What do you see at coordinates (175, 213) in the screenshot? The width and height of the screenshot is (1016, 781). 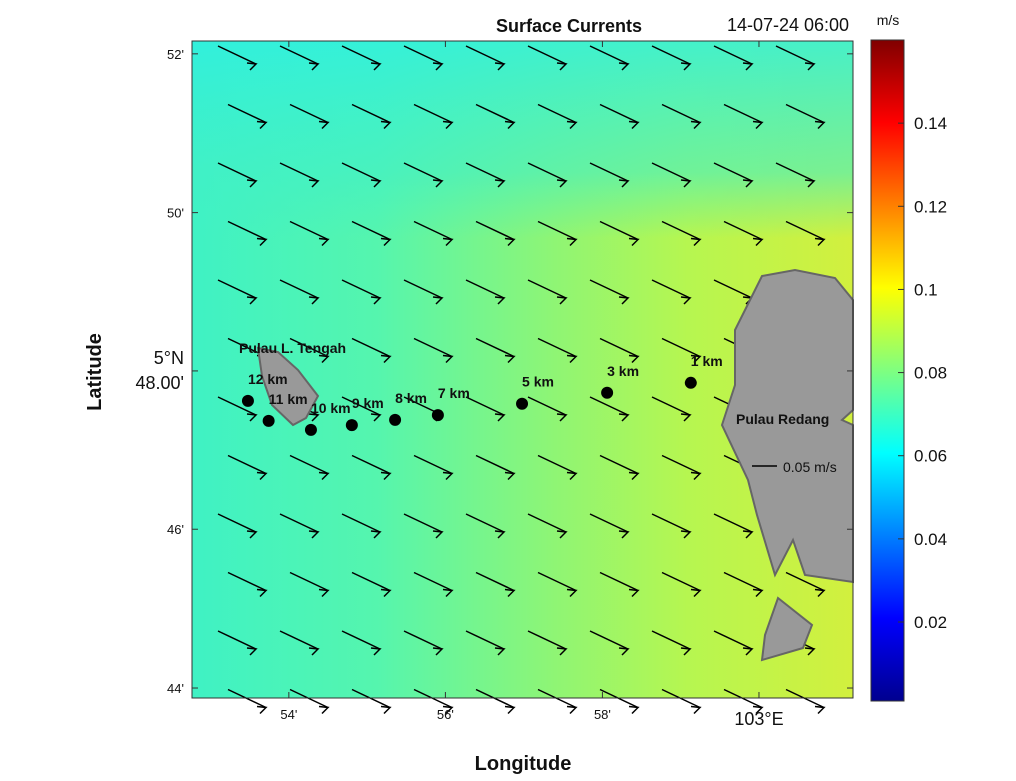 I see `y-tick-label: 50'` at bounding box center [175, 213].